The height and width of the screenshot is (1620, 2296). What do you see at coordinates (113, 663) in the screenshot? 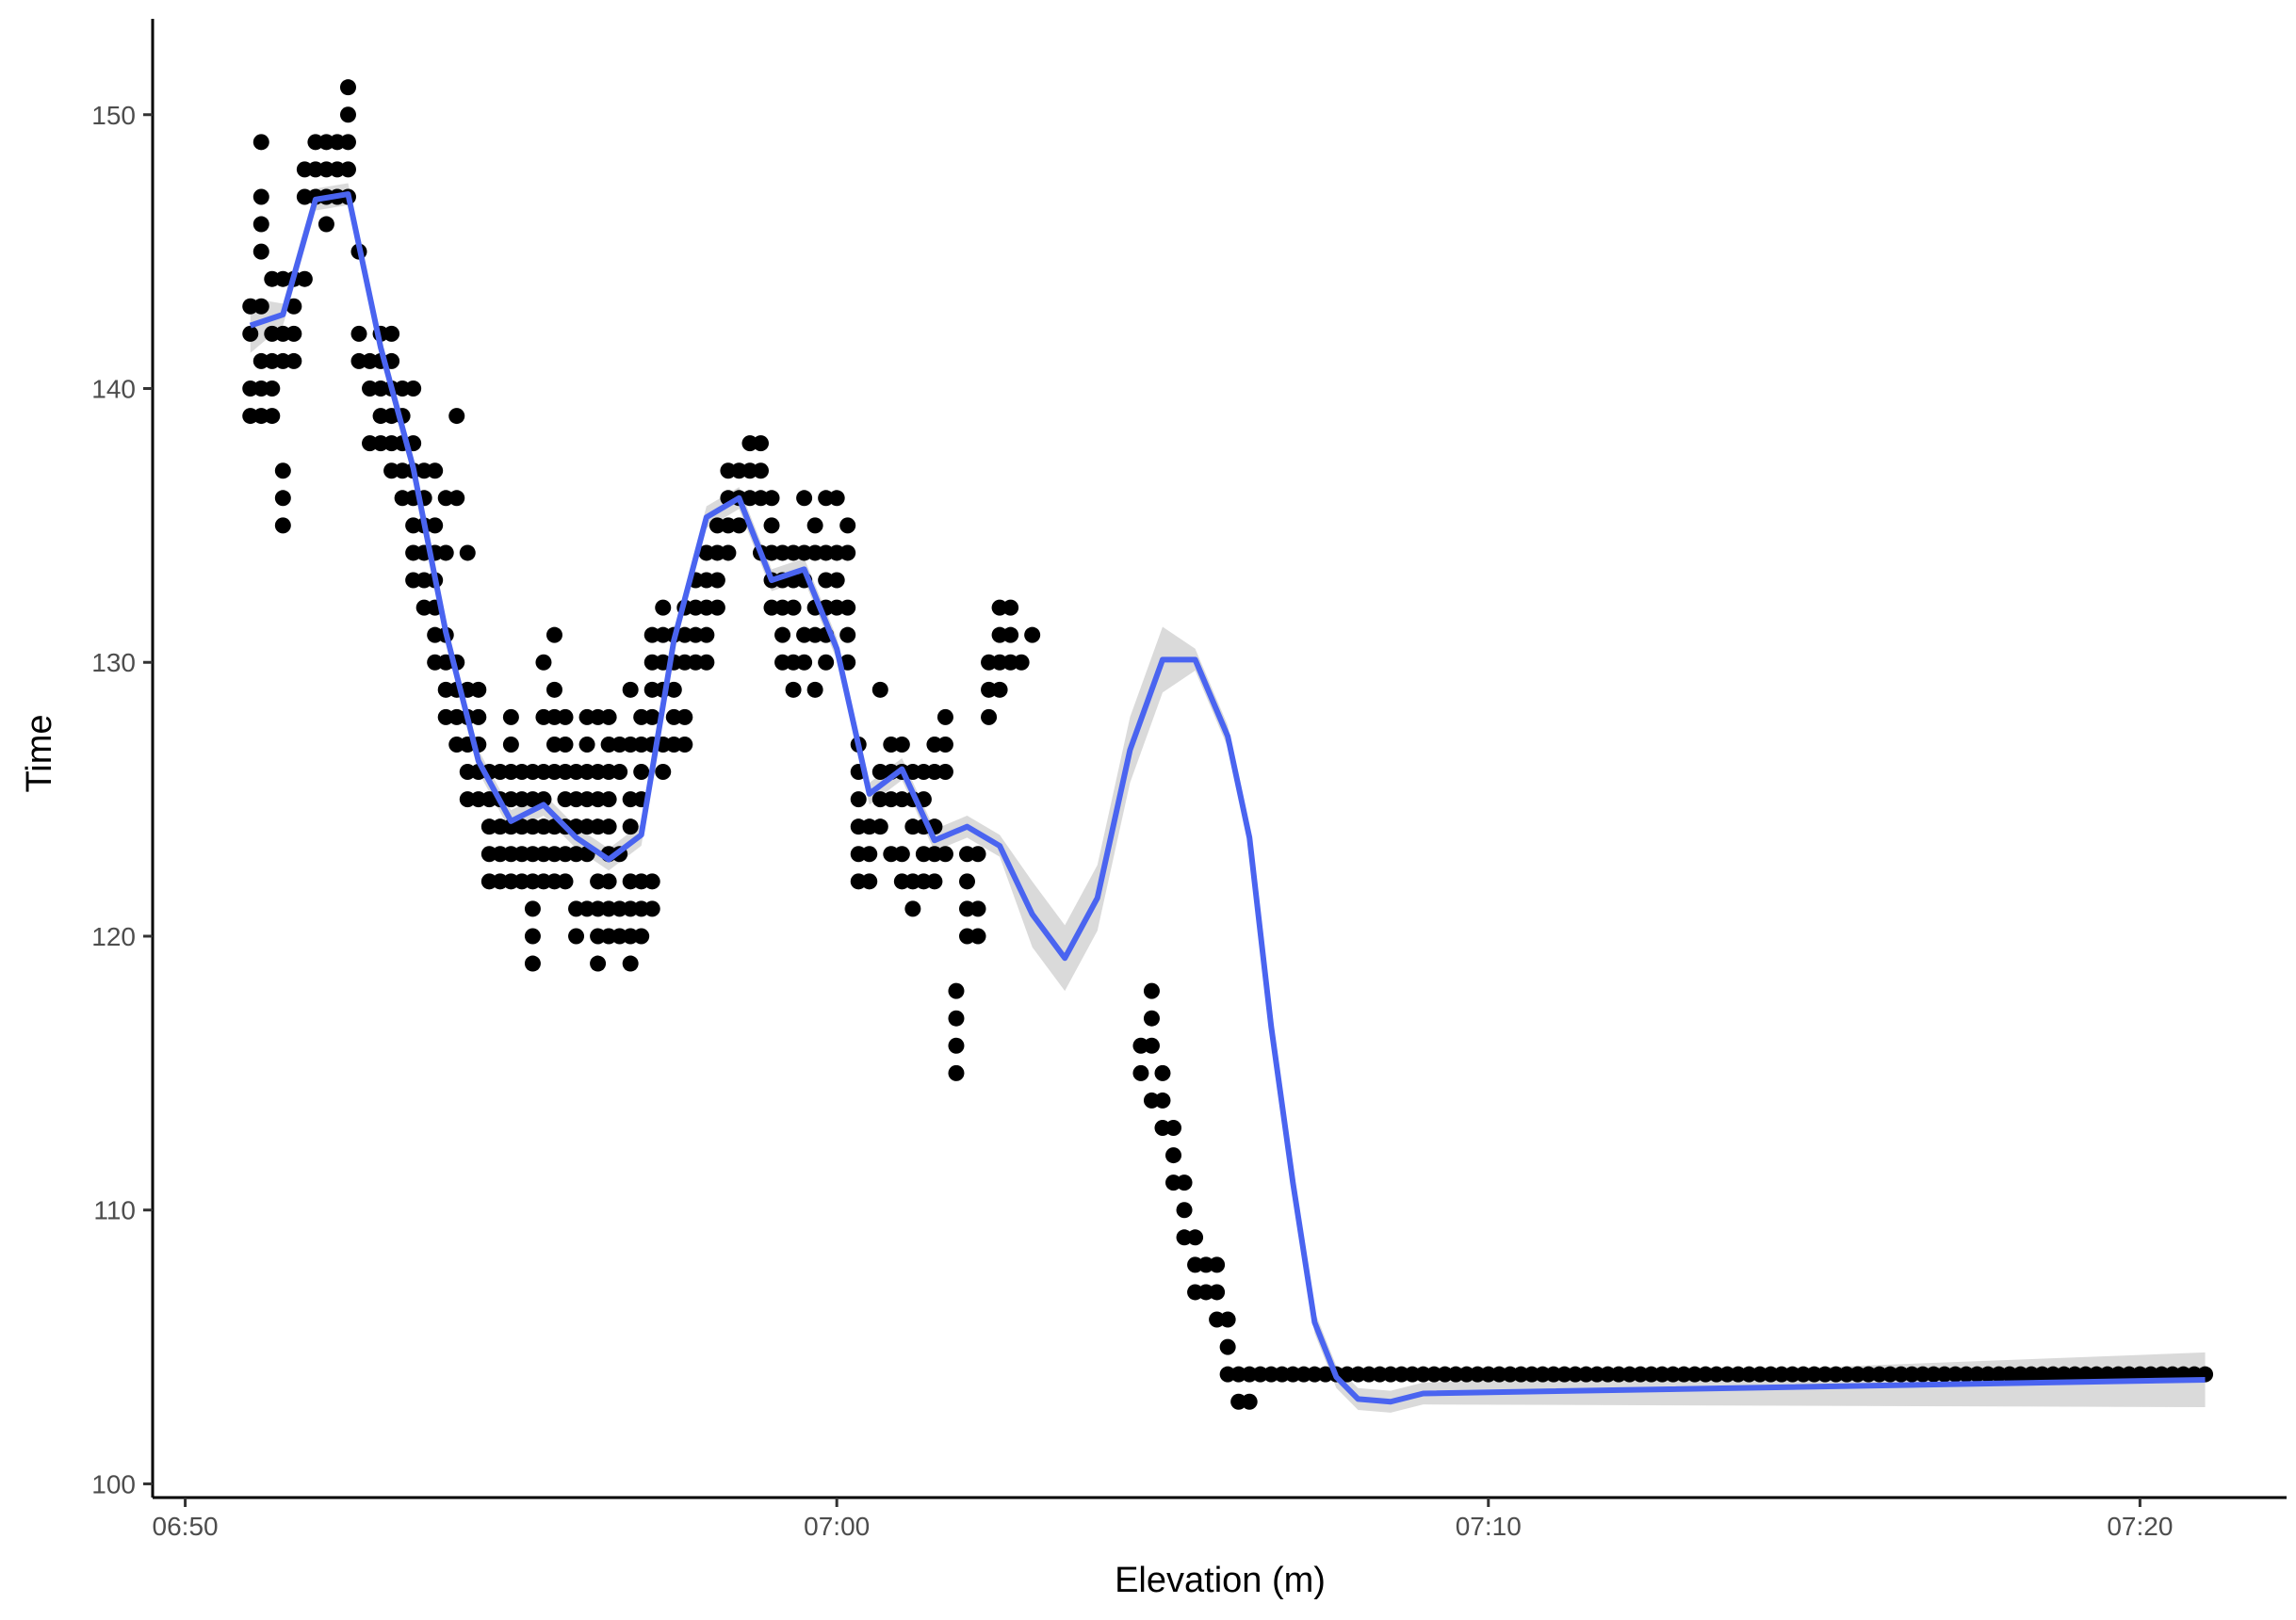
I see `y-tick-label: 130` at bounding box center [113, 663].